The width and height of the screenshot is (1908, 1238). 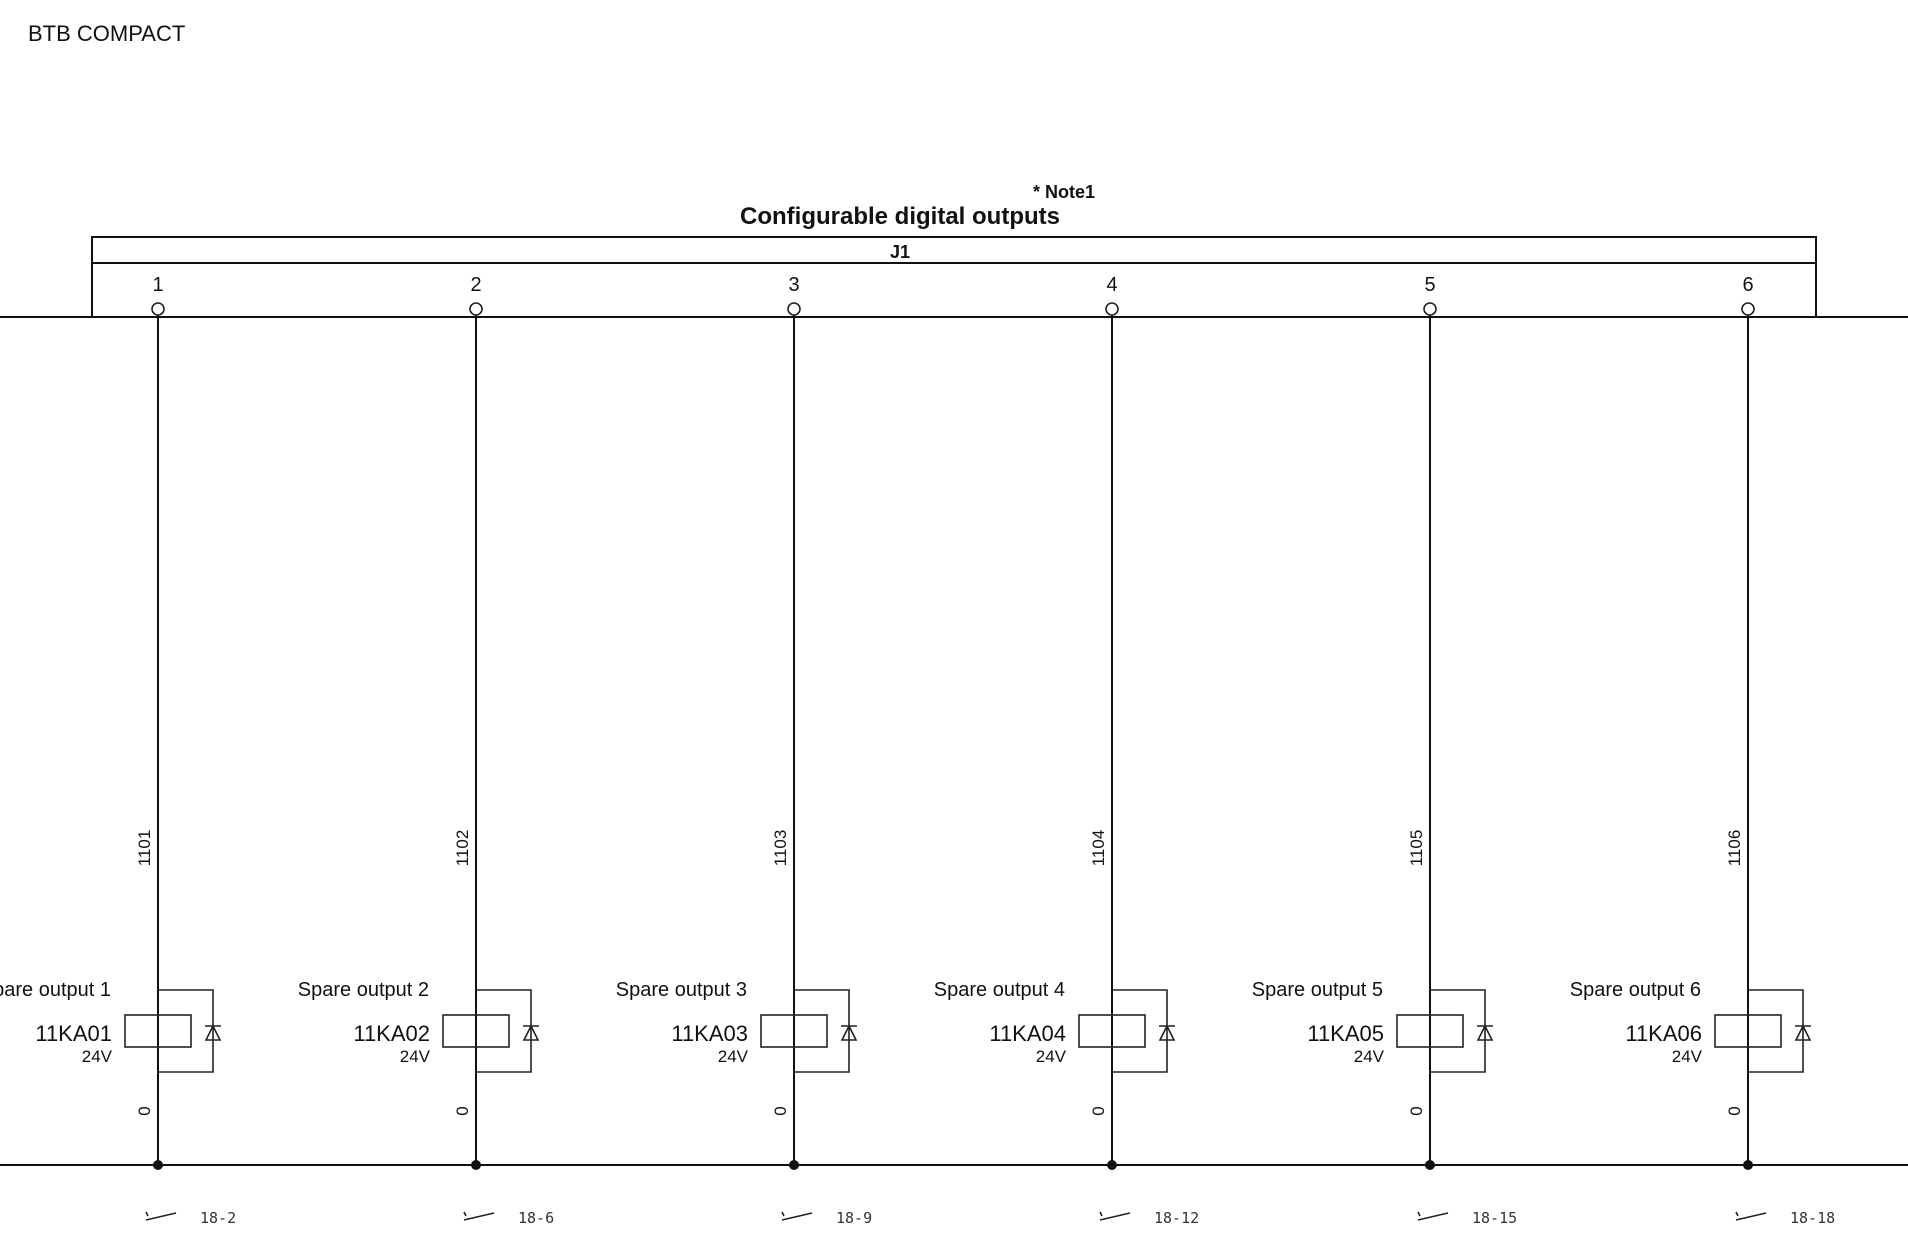 I want to click on spare-output-label: Spare output 3, so click(x=681, y=990).